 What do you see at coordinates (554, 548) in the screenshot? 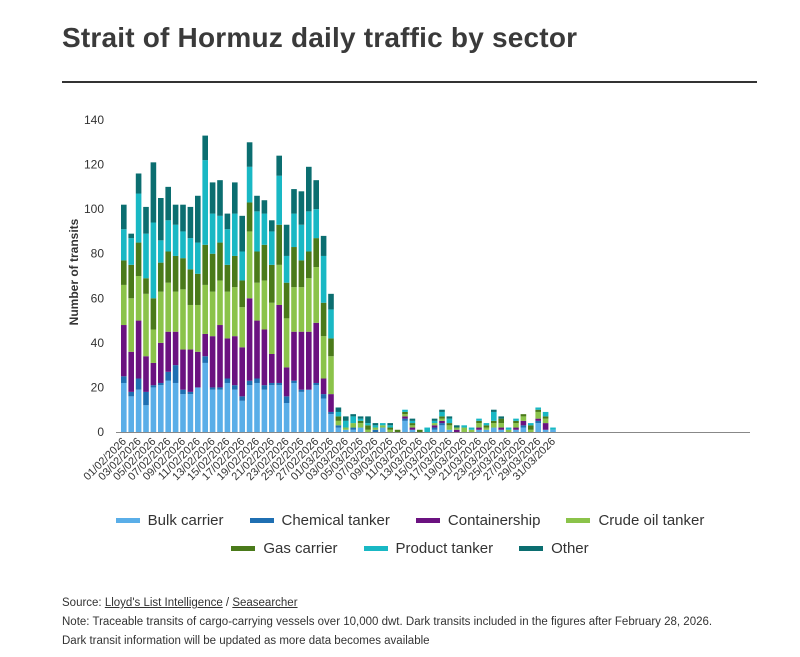
I see `legend-item: Other` at bounding box center [554, 548].